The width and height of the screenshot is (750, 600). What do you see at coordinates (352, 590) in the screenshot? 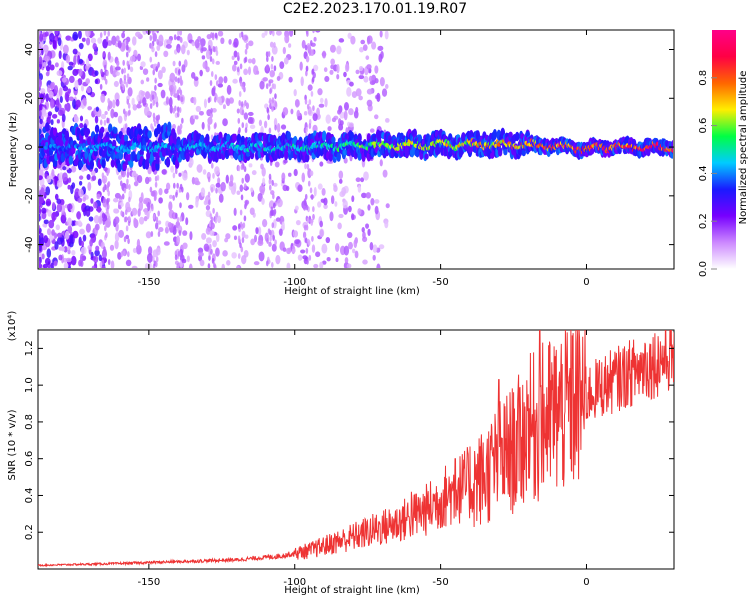
I see `snr-x-label: Height of straight line (km)` at bounding box center [352, 590].